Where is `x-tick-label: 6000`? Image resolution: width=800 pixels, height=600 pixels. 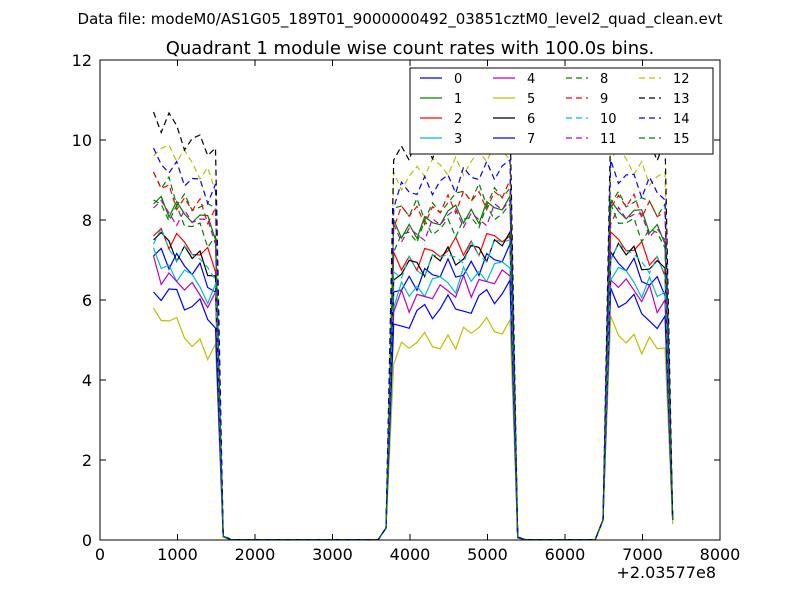
x-tick-label: 6000 is located at coordinates (565, 554).